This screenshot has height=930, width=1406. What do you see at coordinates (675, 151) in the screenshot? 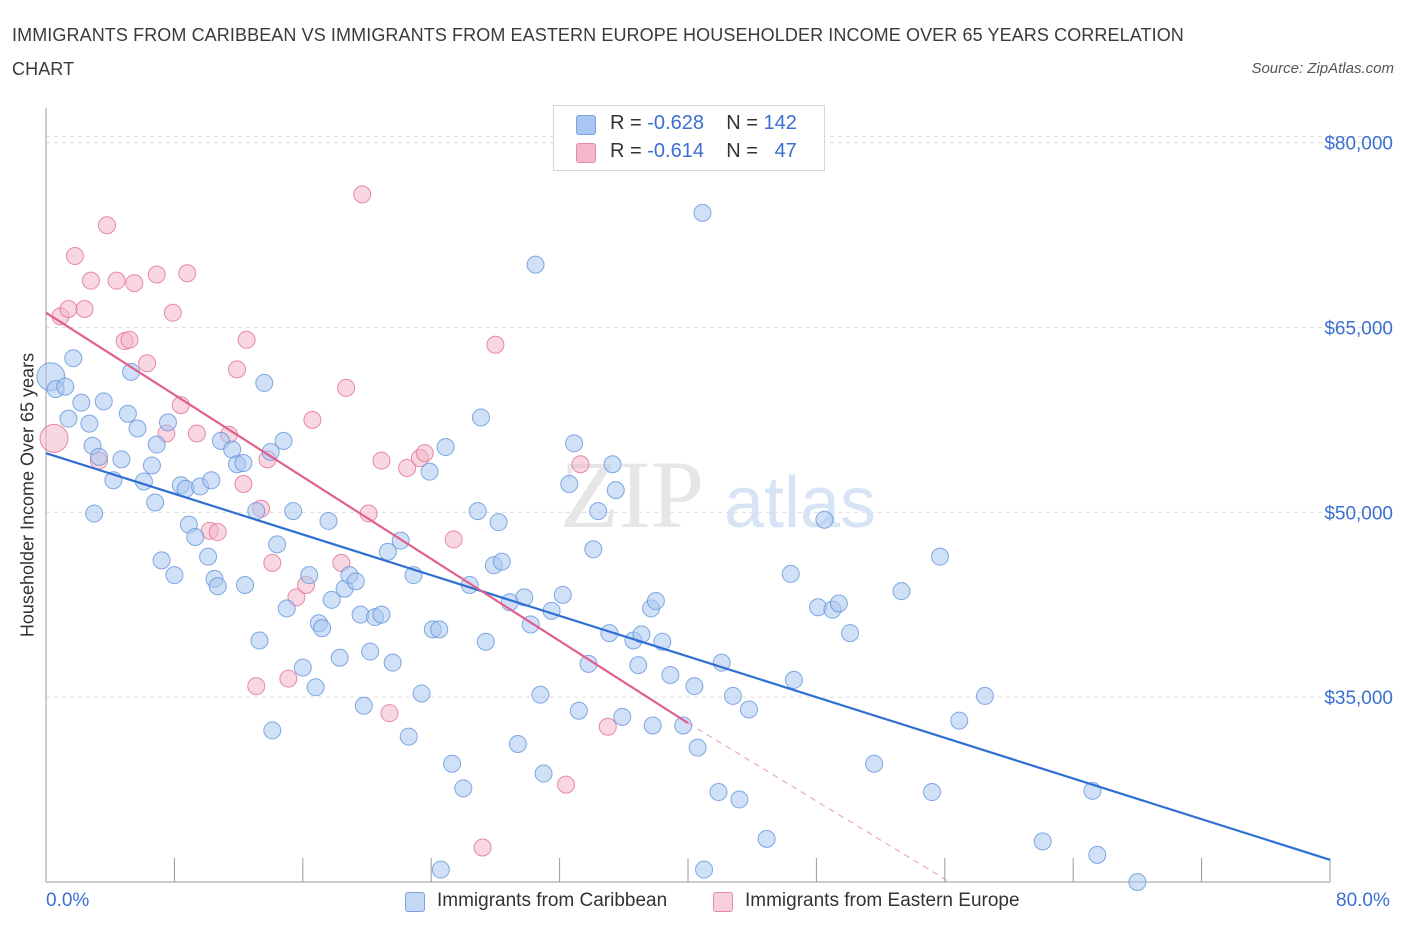
I see `legend-r-value: -0.614` at bounding box center [675, 151].